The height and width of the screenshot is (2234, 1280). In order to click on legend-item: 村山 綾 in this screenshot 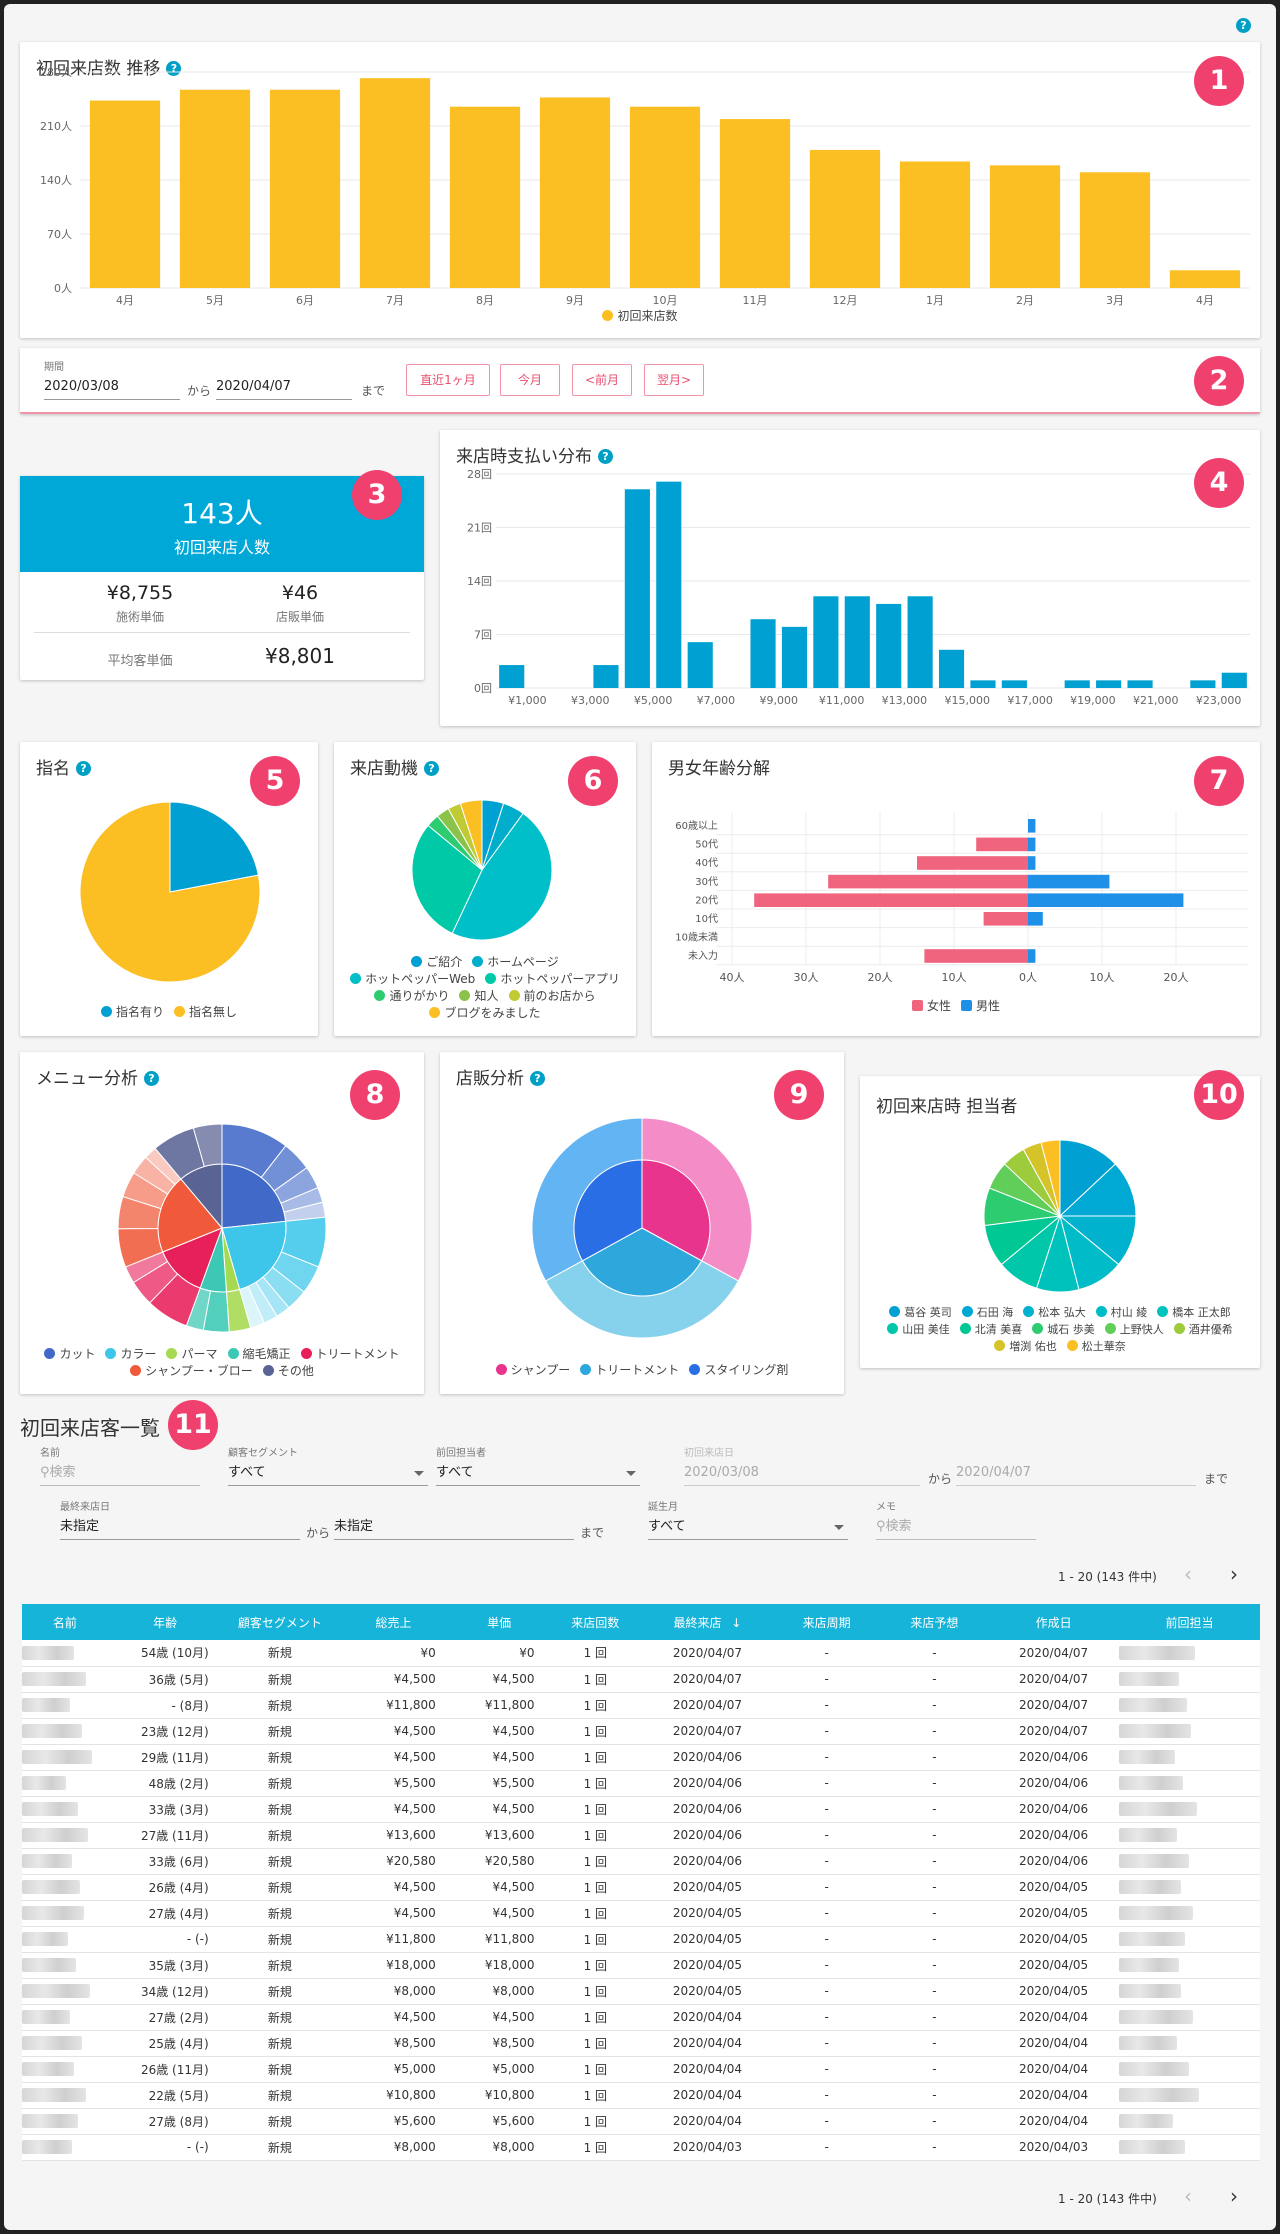, I will do `click(1121, 1312)`.